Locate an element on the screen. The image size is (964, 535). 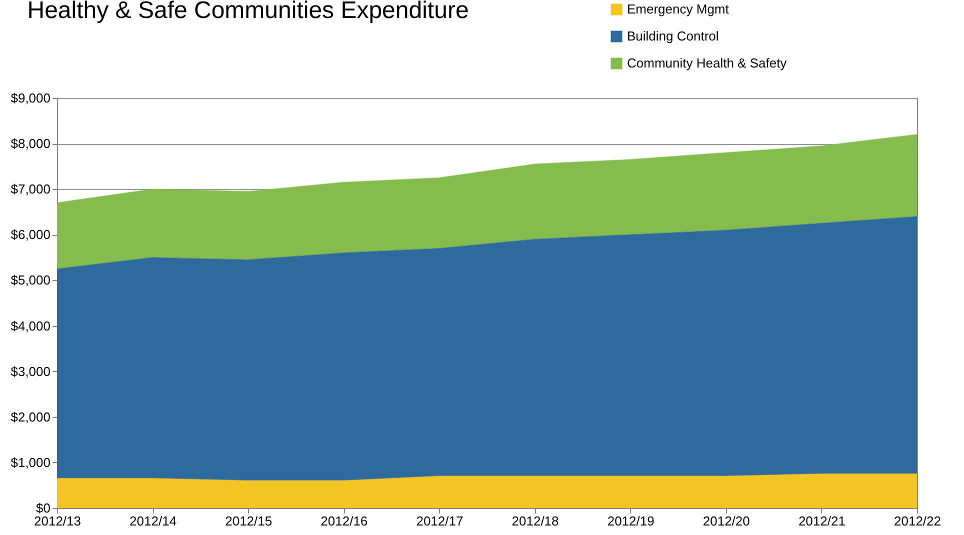
y-tick-label: $9,000 is located at coordinates (30, 98).